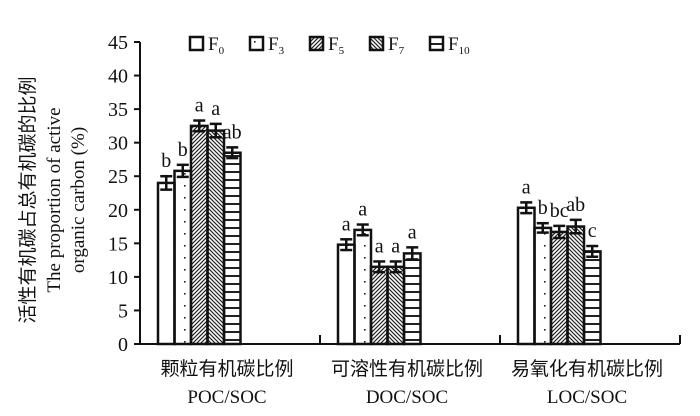 The width and height of the screenshot is (700, 416). Describe the element at coordinates (407, 397) in the screenshot. I see `category-label-en: DOC/SOC` at that location.